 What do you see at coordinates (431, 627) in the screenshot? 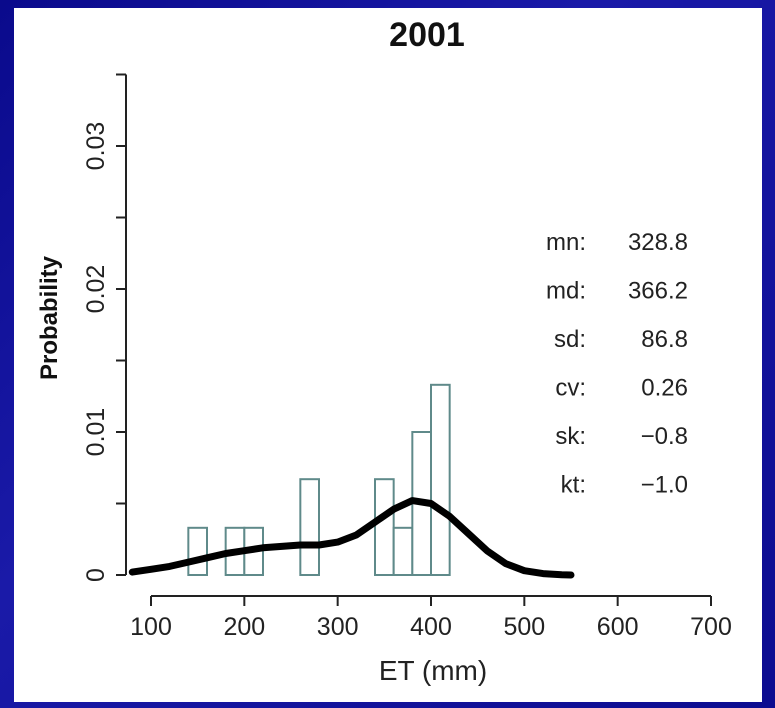
I see `x-tick-label: 400` at bounding box center [431, 627].